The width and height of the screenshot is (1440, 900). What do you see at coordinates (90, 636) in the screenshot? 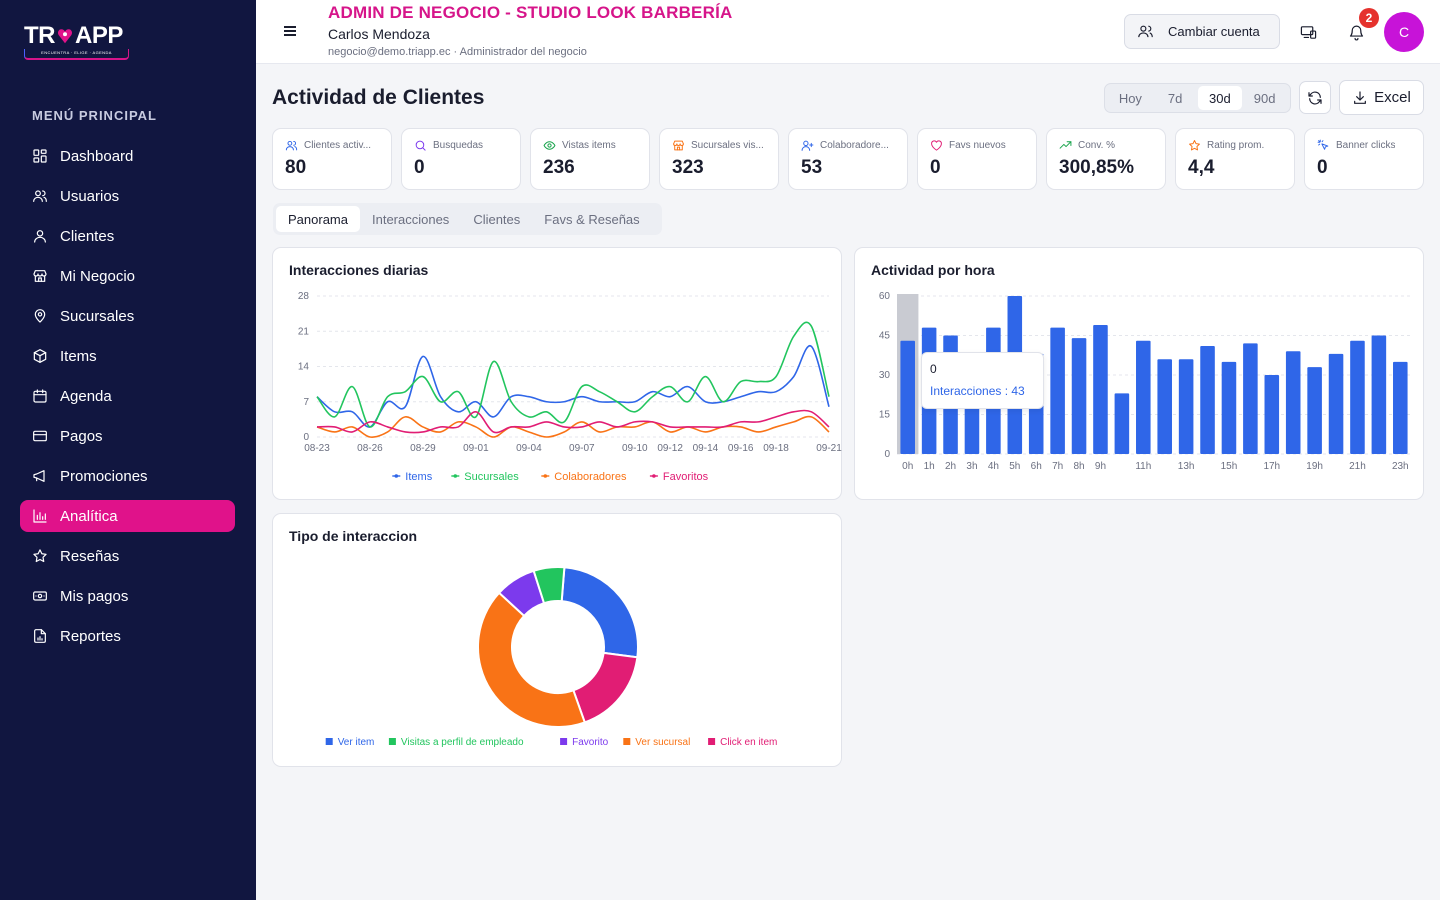
I see `sidebar-item-label: Reportes` at bounding box center [90, 636].